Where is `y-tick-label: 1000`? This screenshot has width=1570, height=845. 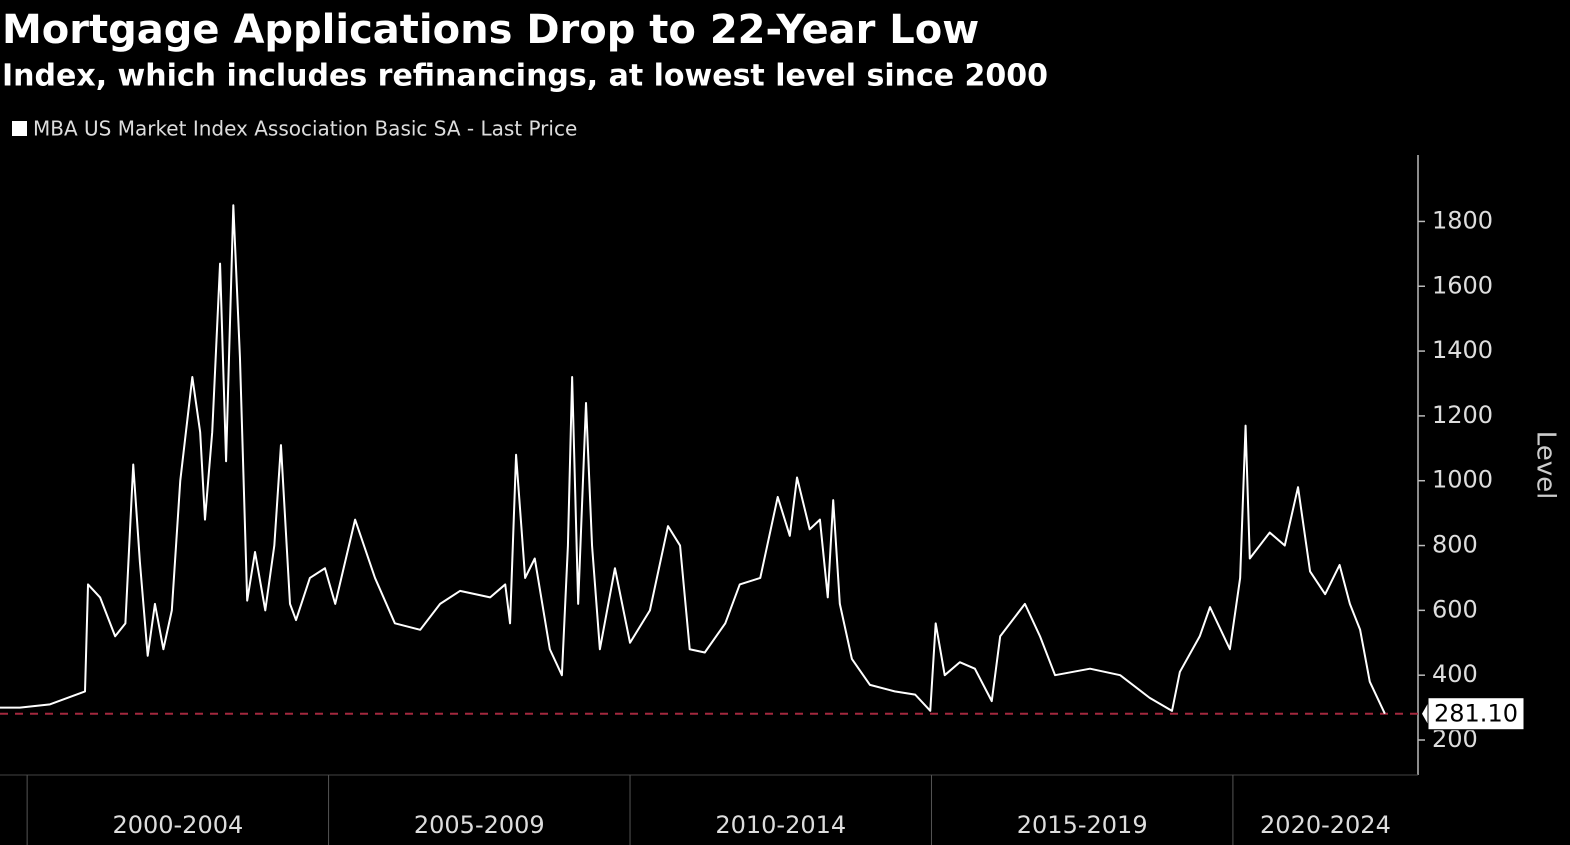 y-tick-label: 1000 is located at coordinates (1462, 480).